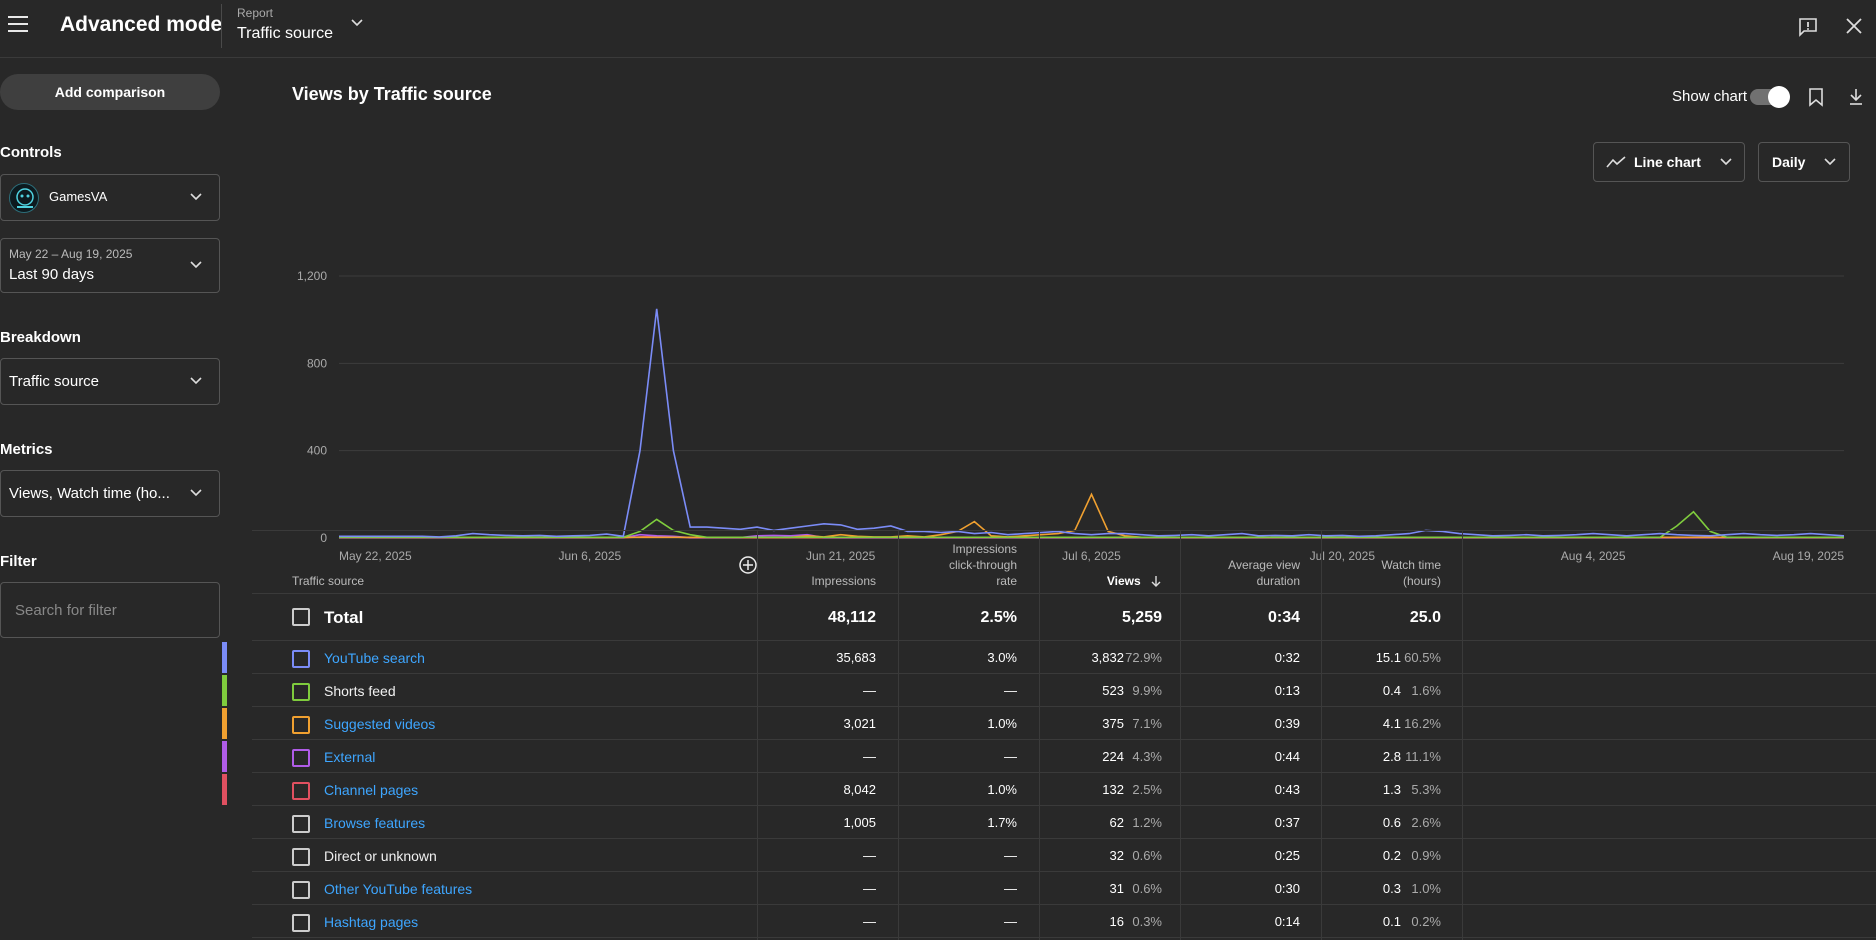 This screenshot has width=1876, height=940. What do you see at coordinates (1804, 162) in the screenshot?
I see `interval-select: Daily` at bounding box center [1804, 162].